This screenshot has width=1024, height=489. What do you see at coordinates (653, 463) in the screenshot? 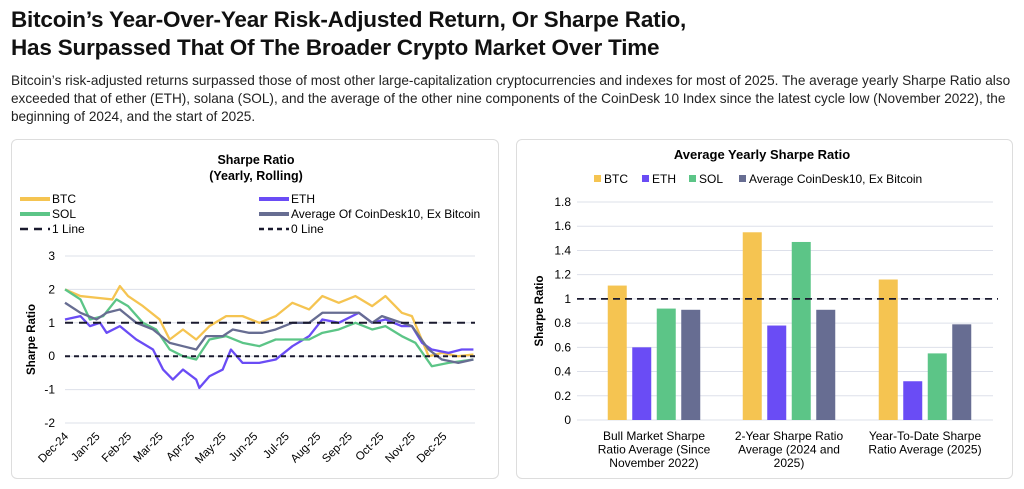
I see `x-category-label: November 2022)` at bounding box center [653, 463].